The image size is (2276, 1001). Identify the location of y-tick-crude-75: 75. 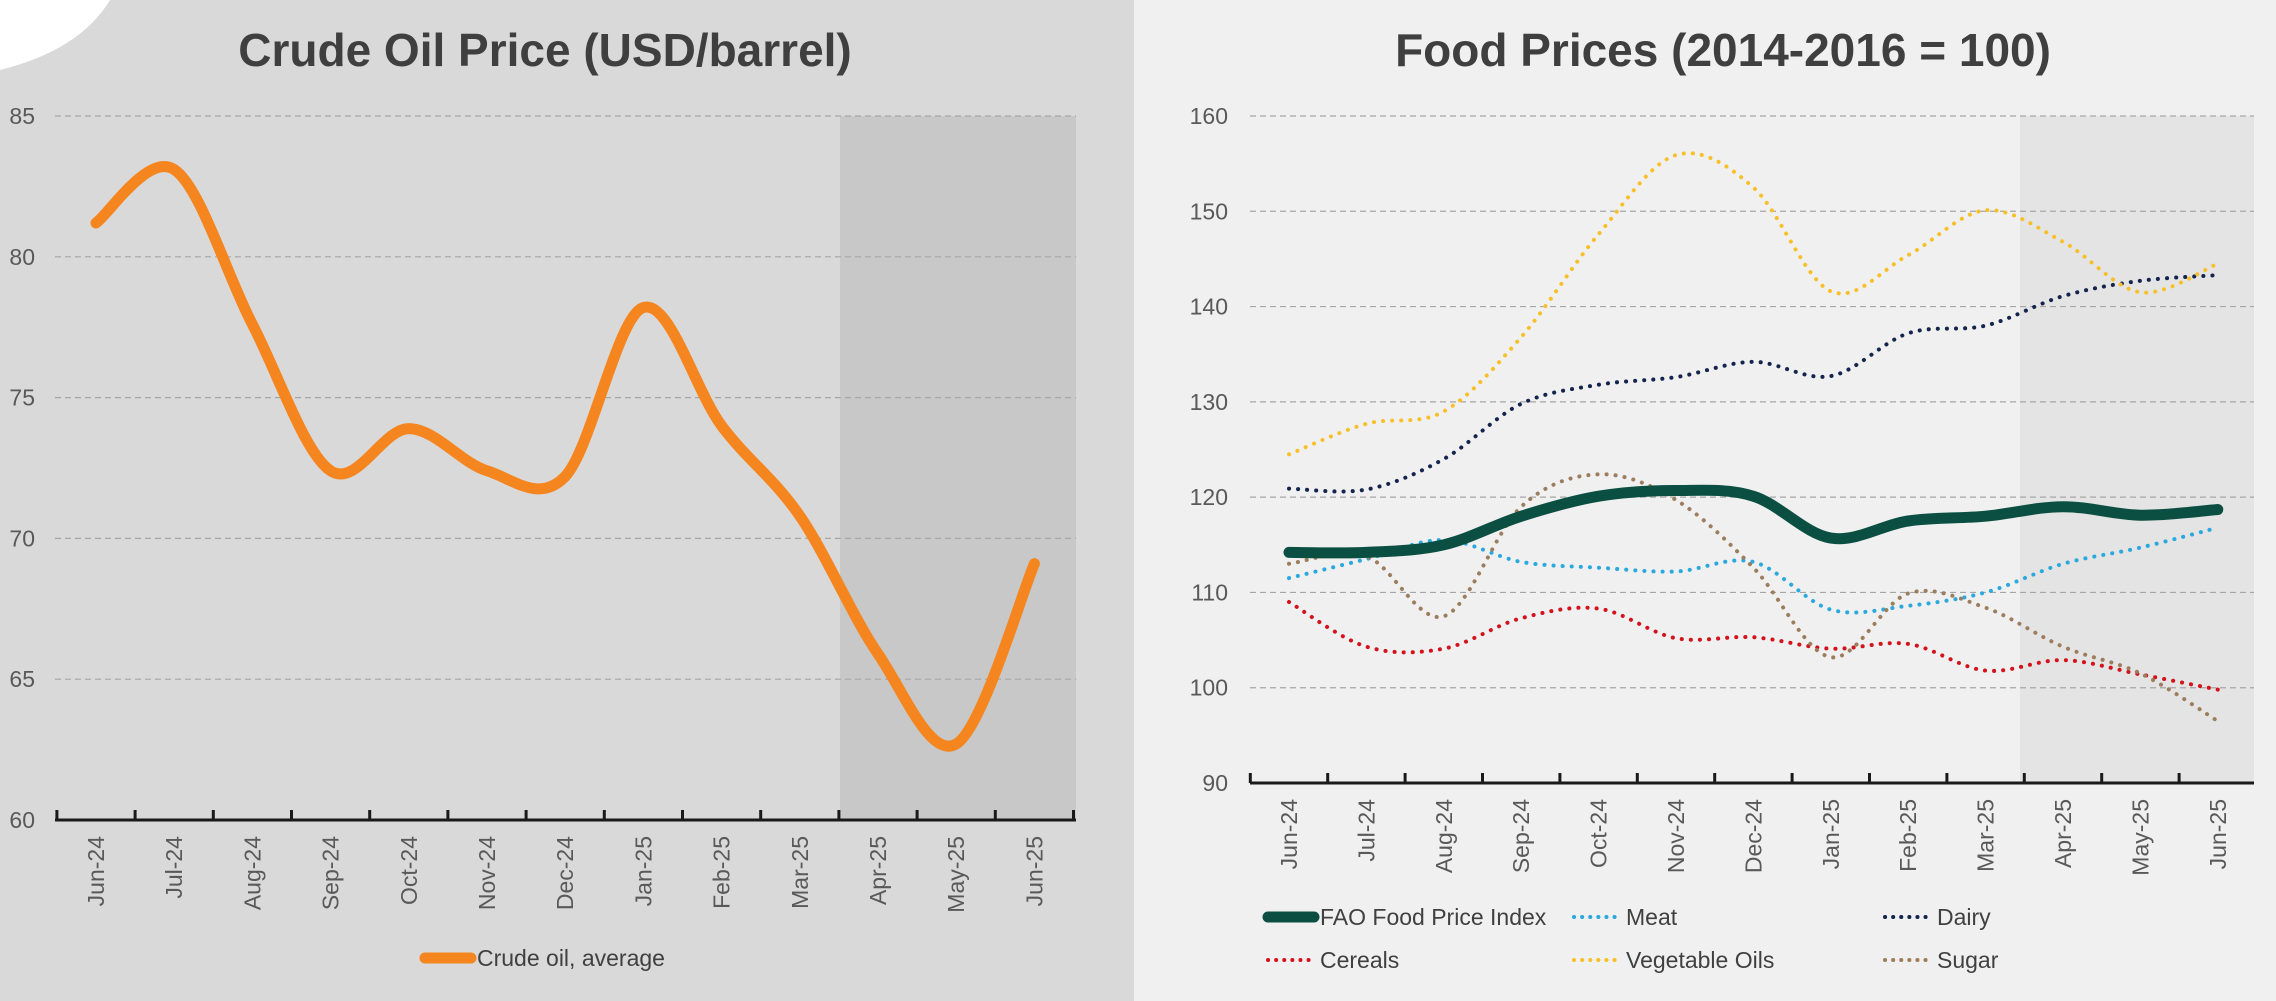
(22, 398).